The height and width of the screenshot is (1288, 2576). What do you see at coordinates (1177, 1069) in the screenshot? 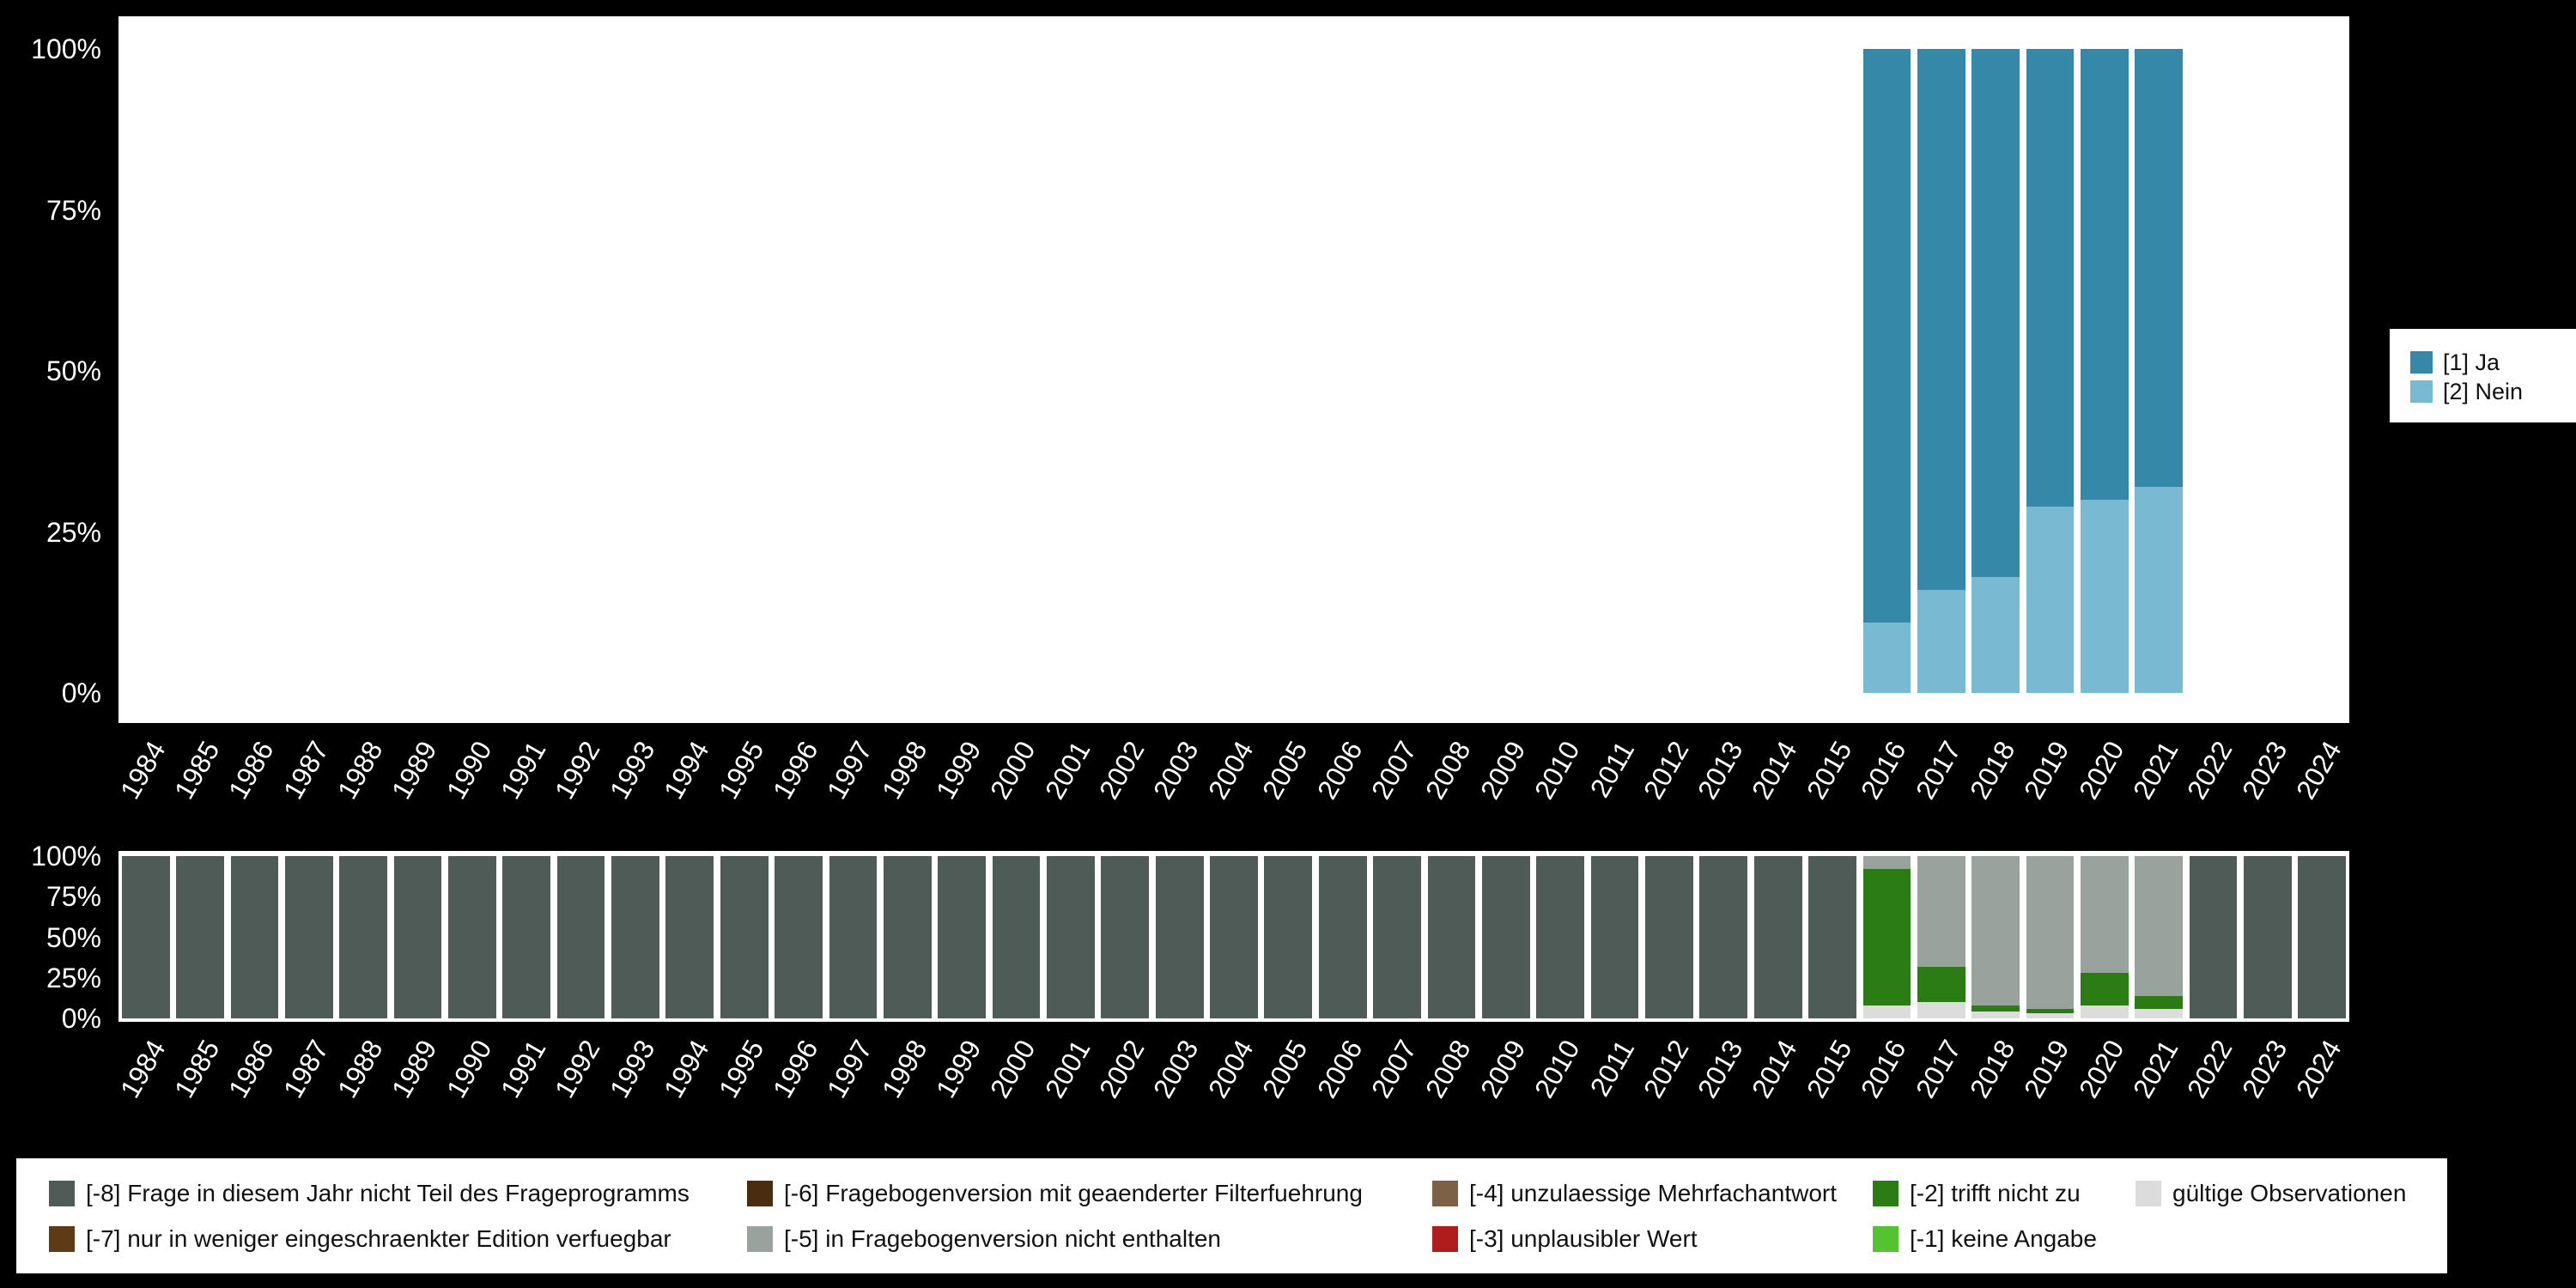
I see `x-tick-label: 2003` at bounding box center [1177, 1069].